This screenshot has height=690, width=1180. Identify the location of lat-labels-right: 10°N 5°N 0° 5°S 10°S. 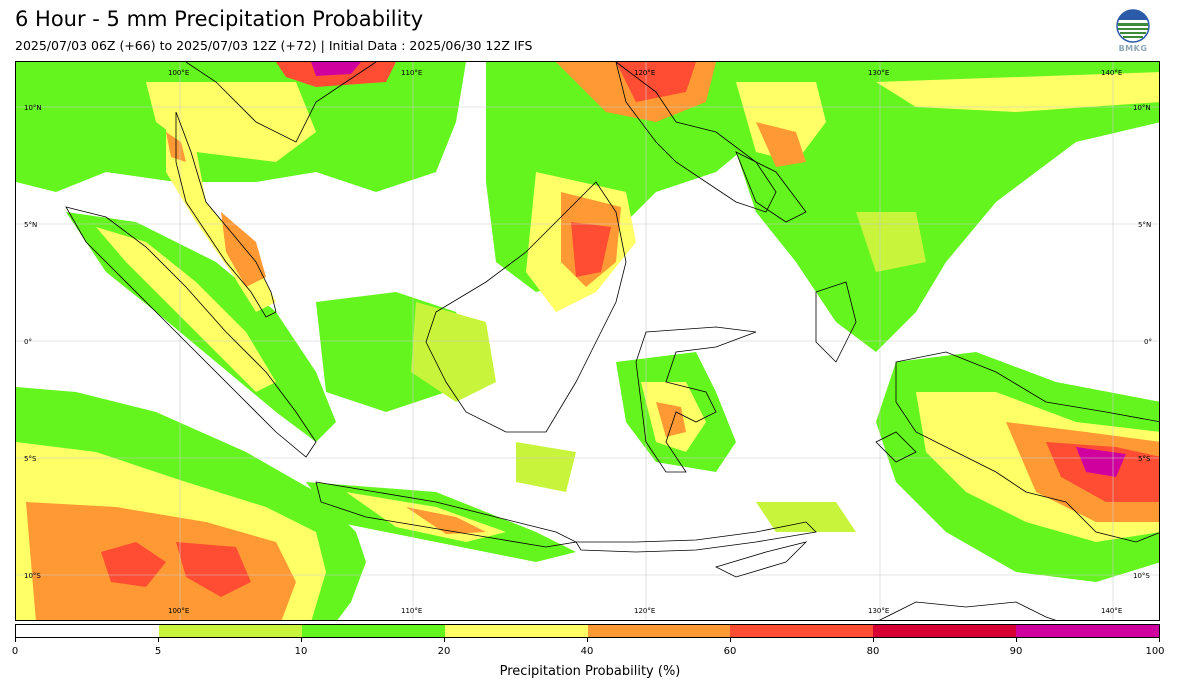
(1142, 342).